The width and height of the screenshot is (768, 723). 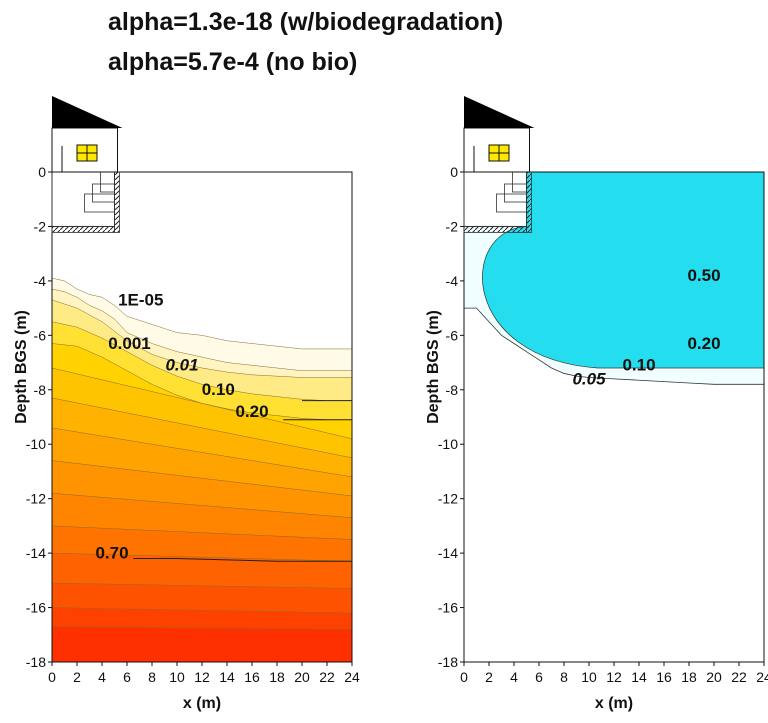 I want to click on contour-label: 0.01, so click(x=181, y=365).